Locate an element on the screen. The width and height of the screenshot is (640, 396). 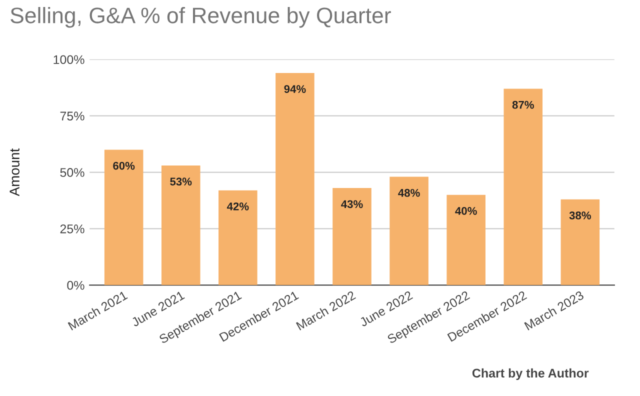
y-tick-label: 50% is located at coordinates (72, 172).